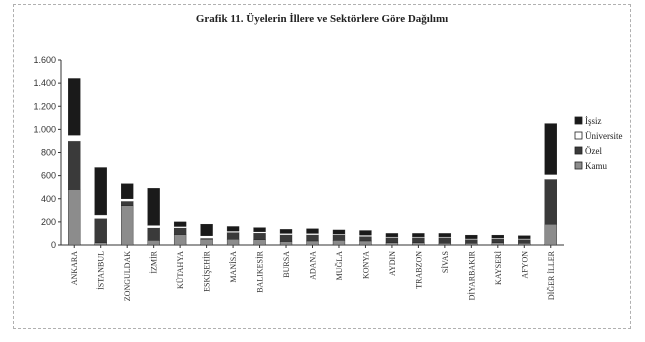  Describe the element at coordinates (339, 266) in the screenshot. I see `x-tick-label: MUĞLA` at that location.